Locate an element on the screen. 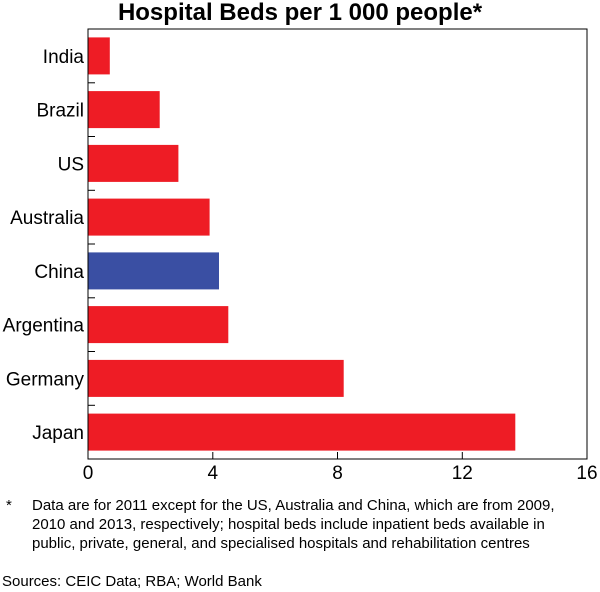  x-tick-label-0: 0 is located at coordinates (88, 473).